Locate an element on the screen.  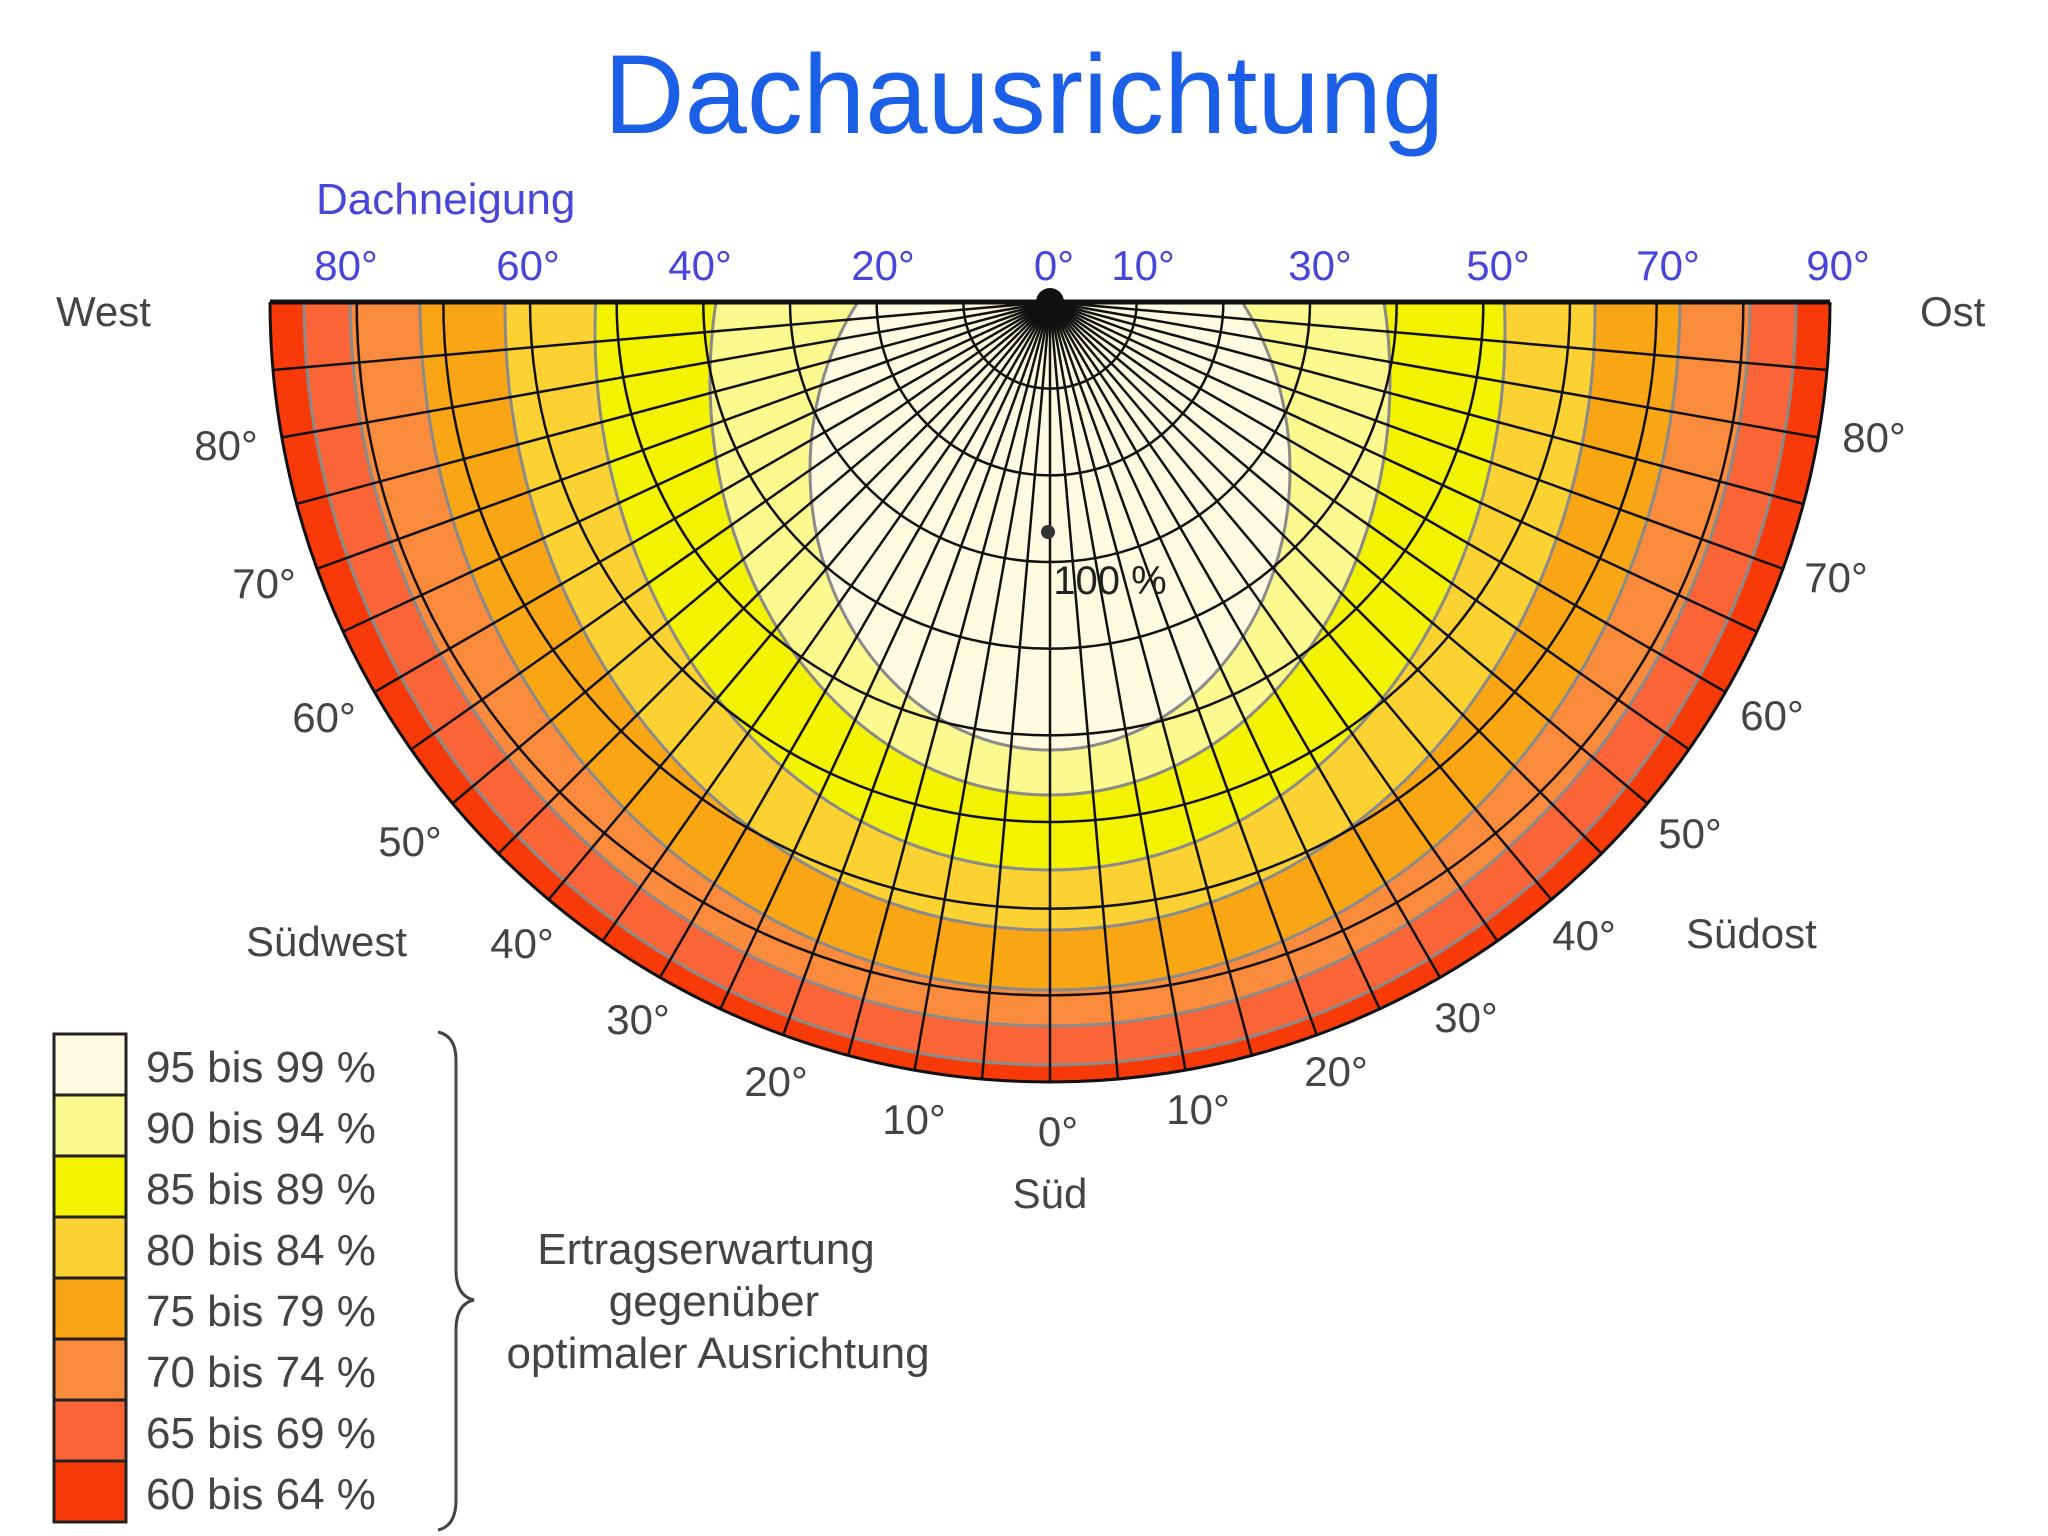
azimuth-label-left: 70° is located at coordinates (264, 583).